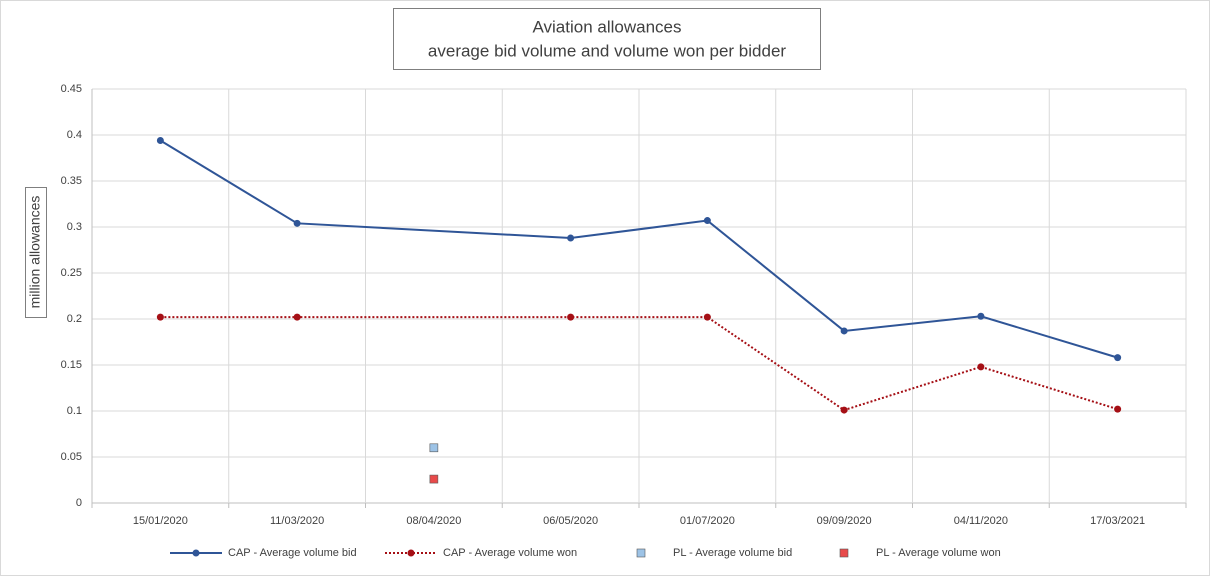 The image size is (1210, 576). I want to click on chart-title: Aviation allowances, so click(607, 26).